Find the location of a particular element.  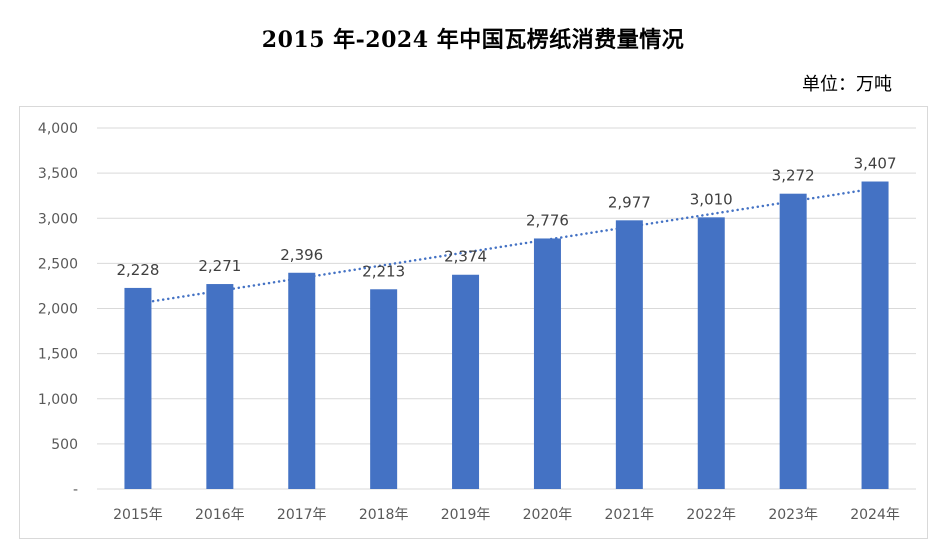

y-tick-label: 1,500 is located at coordinates (58, 355).